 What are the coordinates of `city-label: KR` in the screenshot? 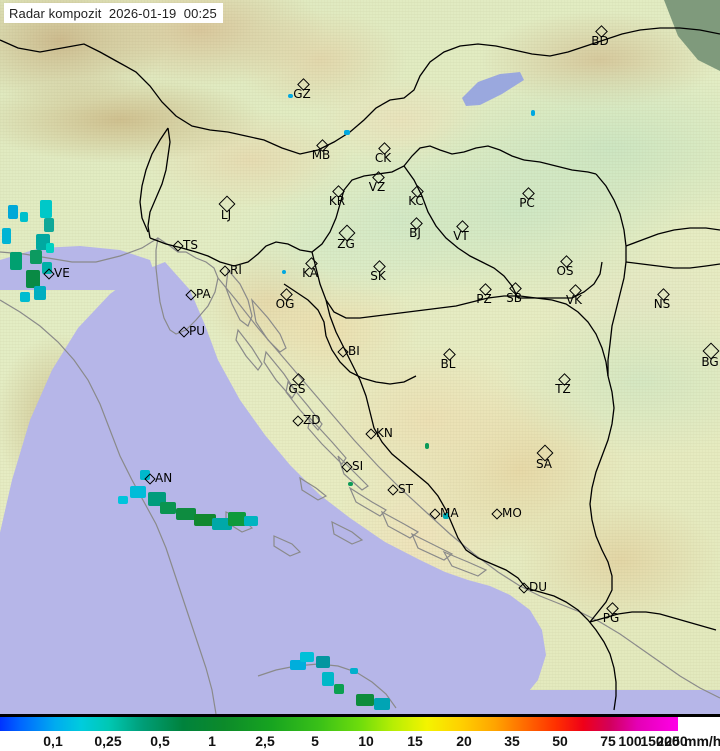 It's located at (337, 201).